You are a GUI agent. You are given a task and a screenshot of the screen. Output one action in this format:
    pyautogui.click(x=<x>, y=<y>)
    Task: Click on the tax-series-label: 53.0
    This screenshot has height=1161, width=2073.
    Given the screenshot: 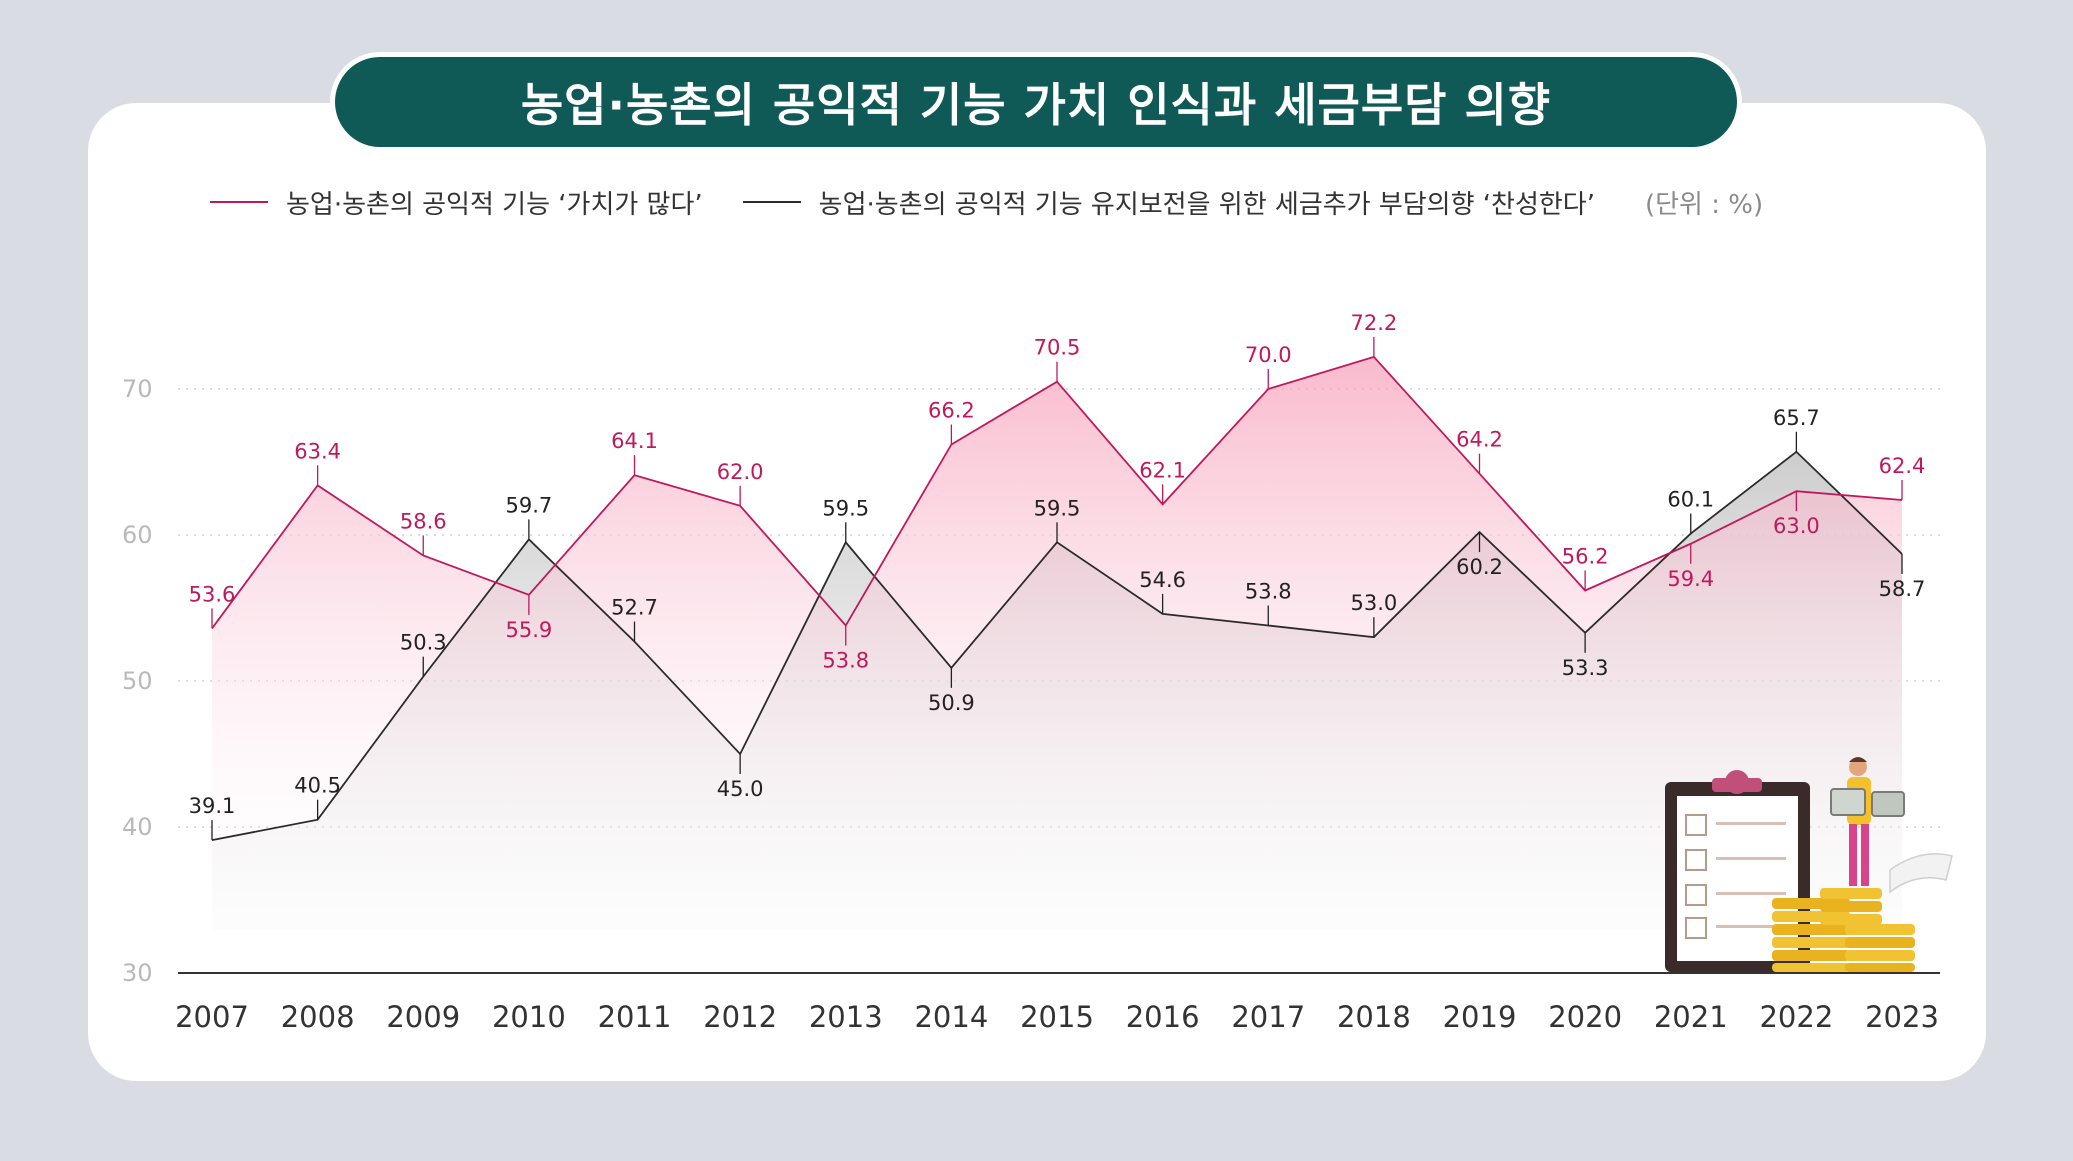 What is the action you would take?
    pyautogui.click(x=1373, y=603)
    